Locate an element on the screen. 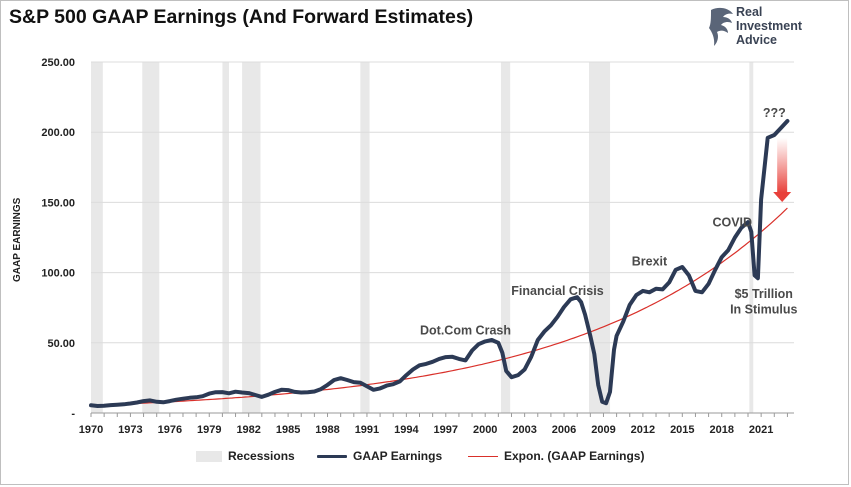  x-tick-label: 1979 is located at coordinates (209, 430).